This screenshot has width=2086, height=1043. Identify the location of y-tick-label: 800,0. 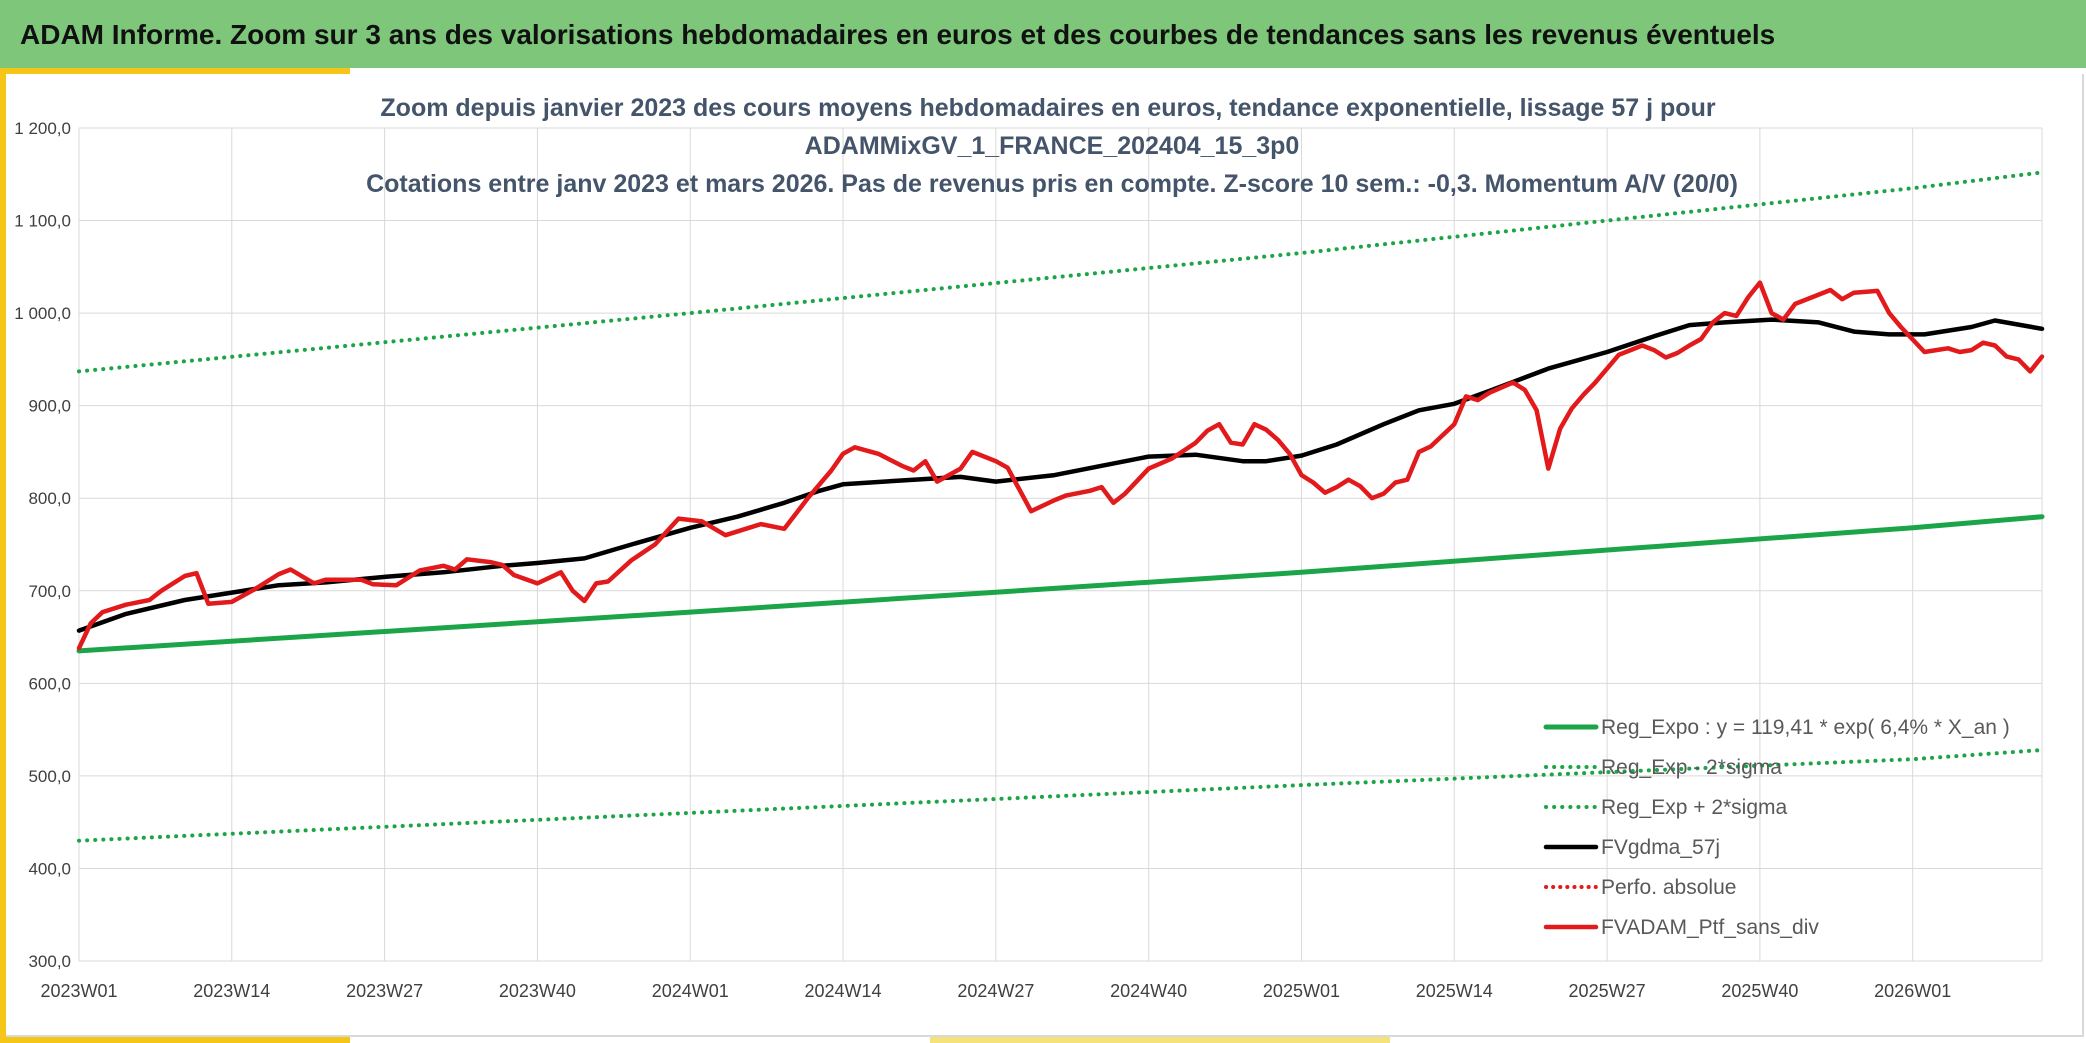
(49, 498).